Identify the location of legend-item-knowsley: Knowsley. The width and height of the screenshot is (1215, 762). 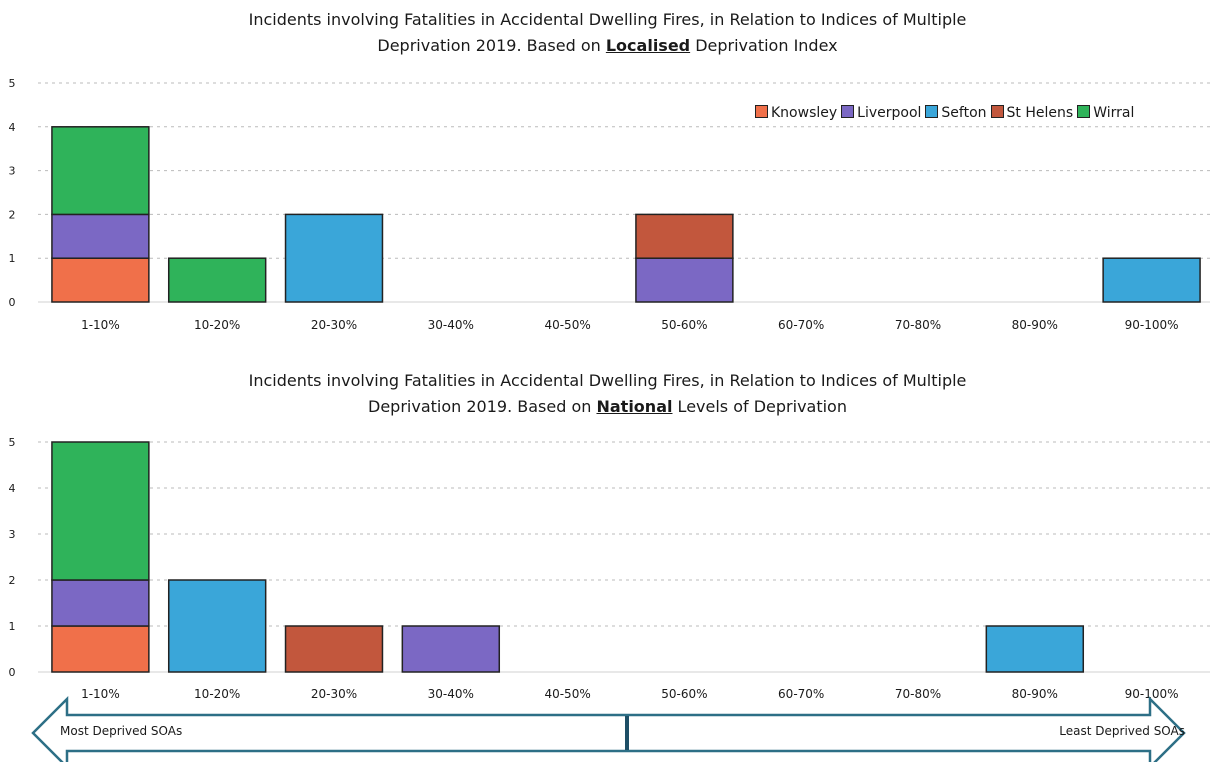
(796, 113).